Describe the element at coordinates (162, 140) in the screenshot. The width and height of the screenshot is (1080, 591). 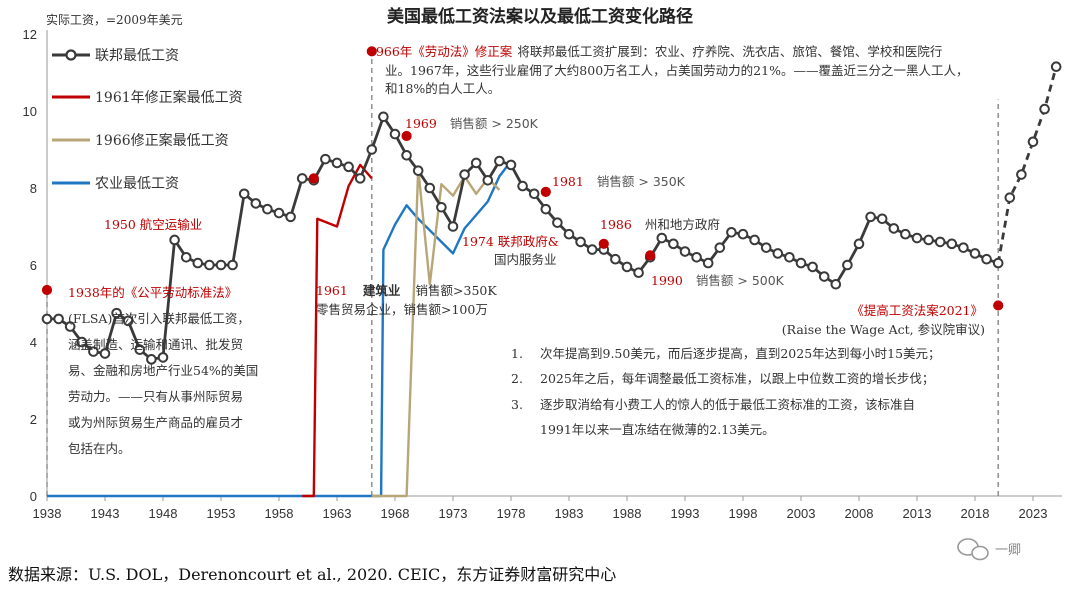
I see `legend-label-1966: 1966修正案最低工资` at that location.